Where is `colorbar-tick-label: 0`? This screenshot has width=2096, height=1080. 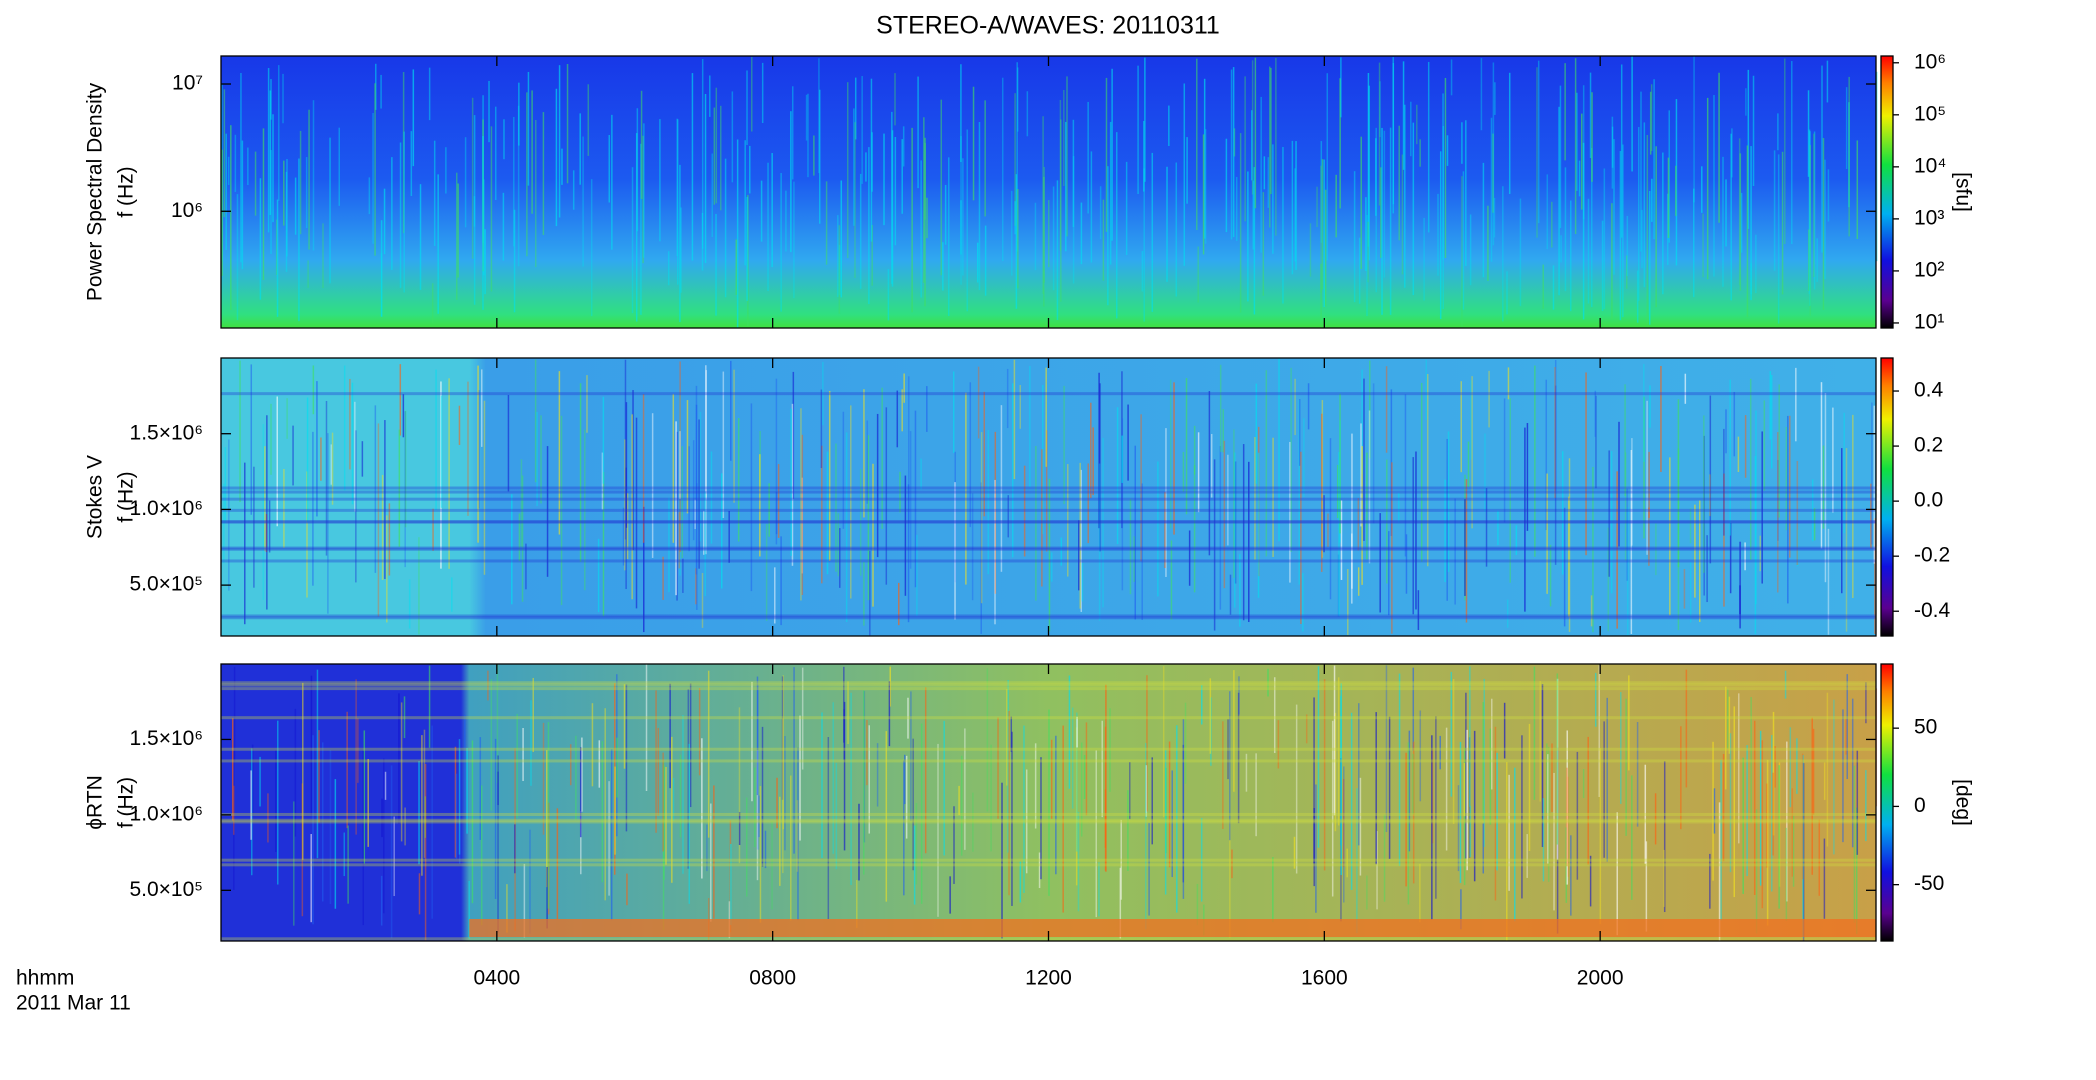
colorbar-tick-label: 0 is located at coordinates (1920, 805).